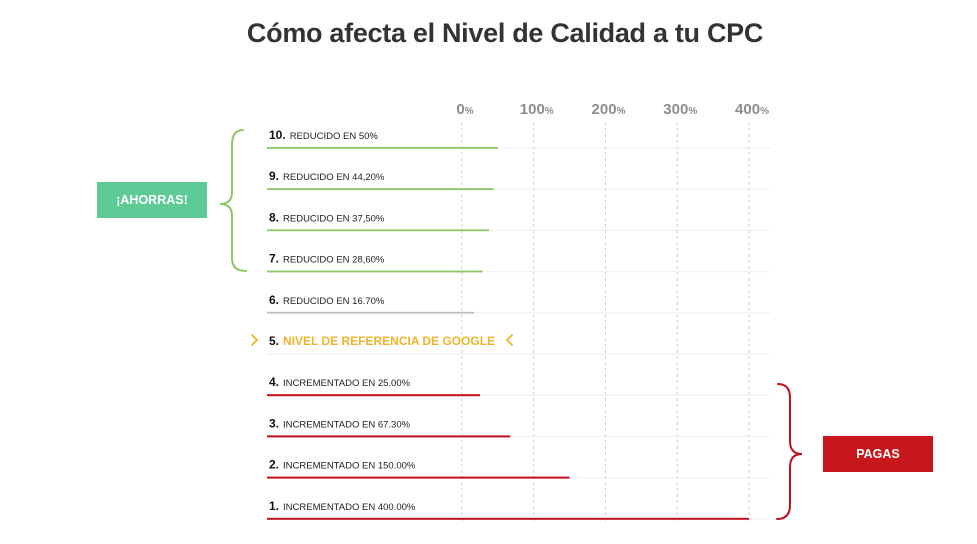  What do you see at coordinates (334, 177) in the screenshot?
I see `row-description: REDUCIDO EN 44,20%` at bounding box center [334, 177].